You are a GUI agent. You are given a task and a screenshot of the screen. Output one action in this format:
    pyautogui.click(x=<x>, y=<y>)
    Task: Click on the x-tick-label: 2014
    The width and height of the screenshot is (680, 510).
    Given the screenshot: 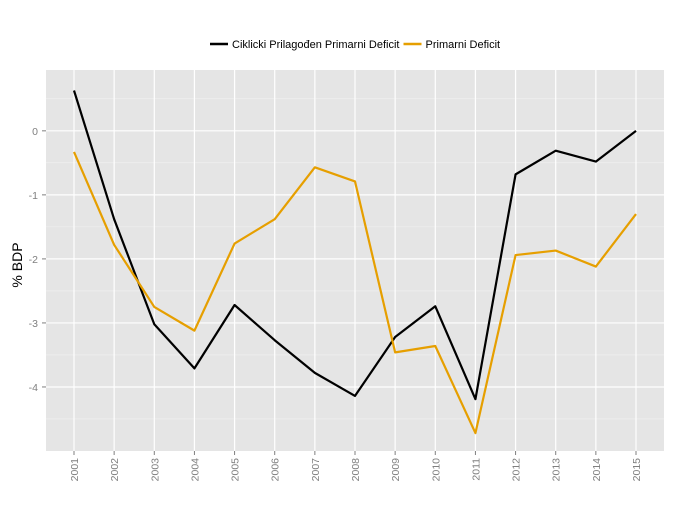 What is the action you would take?
    pyautogui.click(x=597, y=470)
    